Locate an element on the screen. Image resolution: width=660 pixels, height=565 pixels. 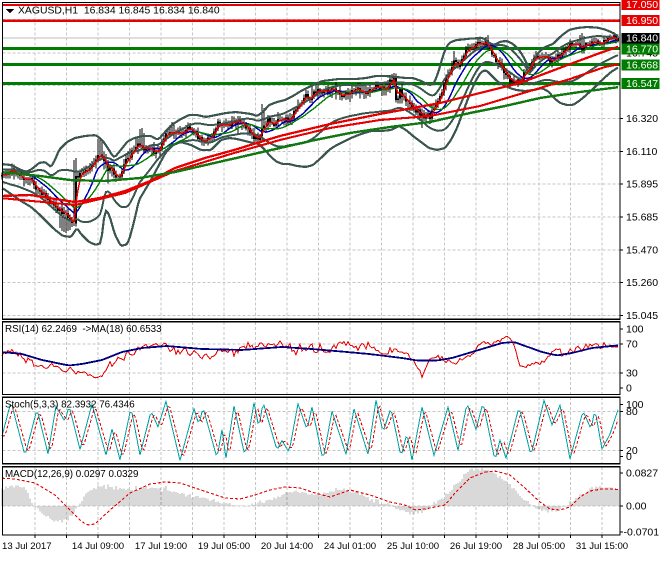
svg-text: 15.685 is located at coordinates (642, 218).